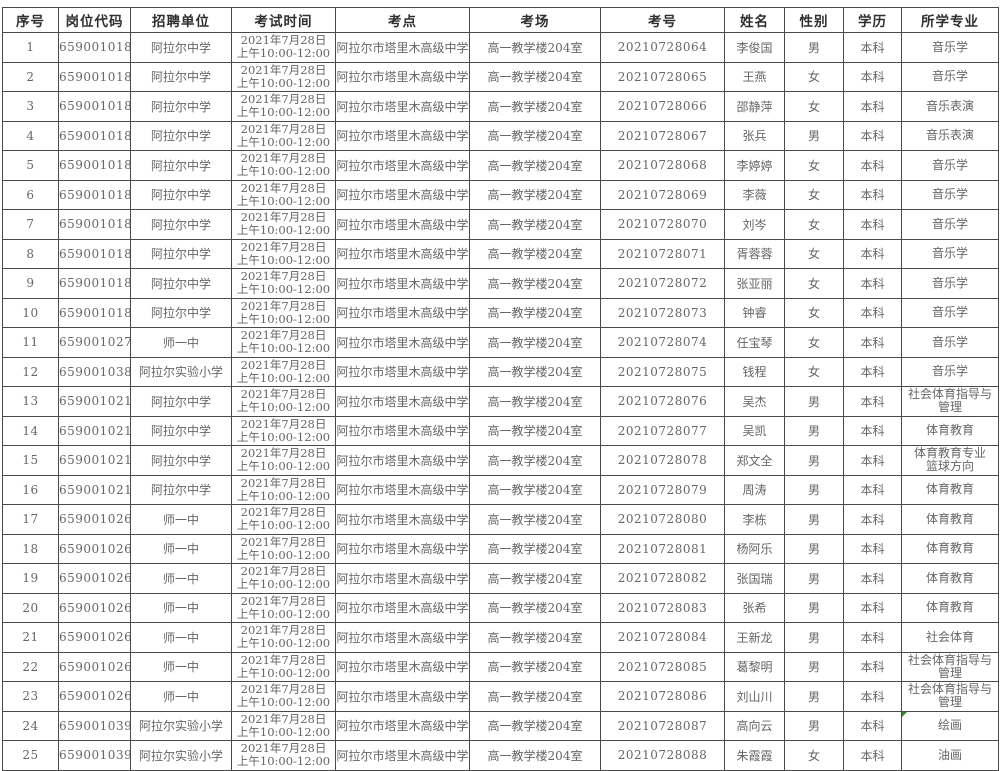  What do you see at coordinates (662, 135) in the screenshot?
I see `cell-number: 20210728067` at bounding box center [662, 135].